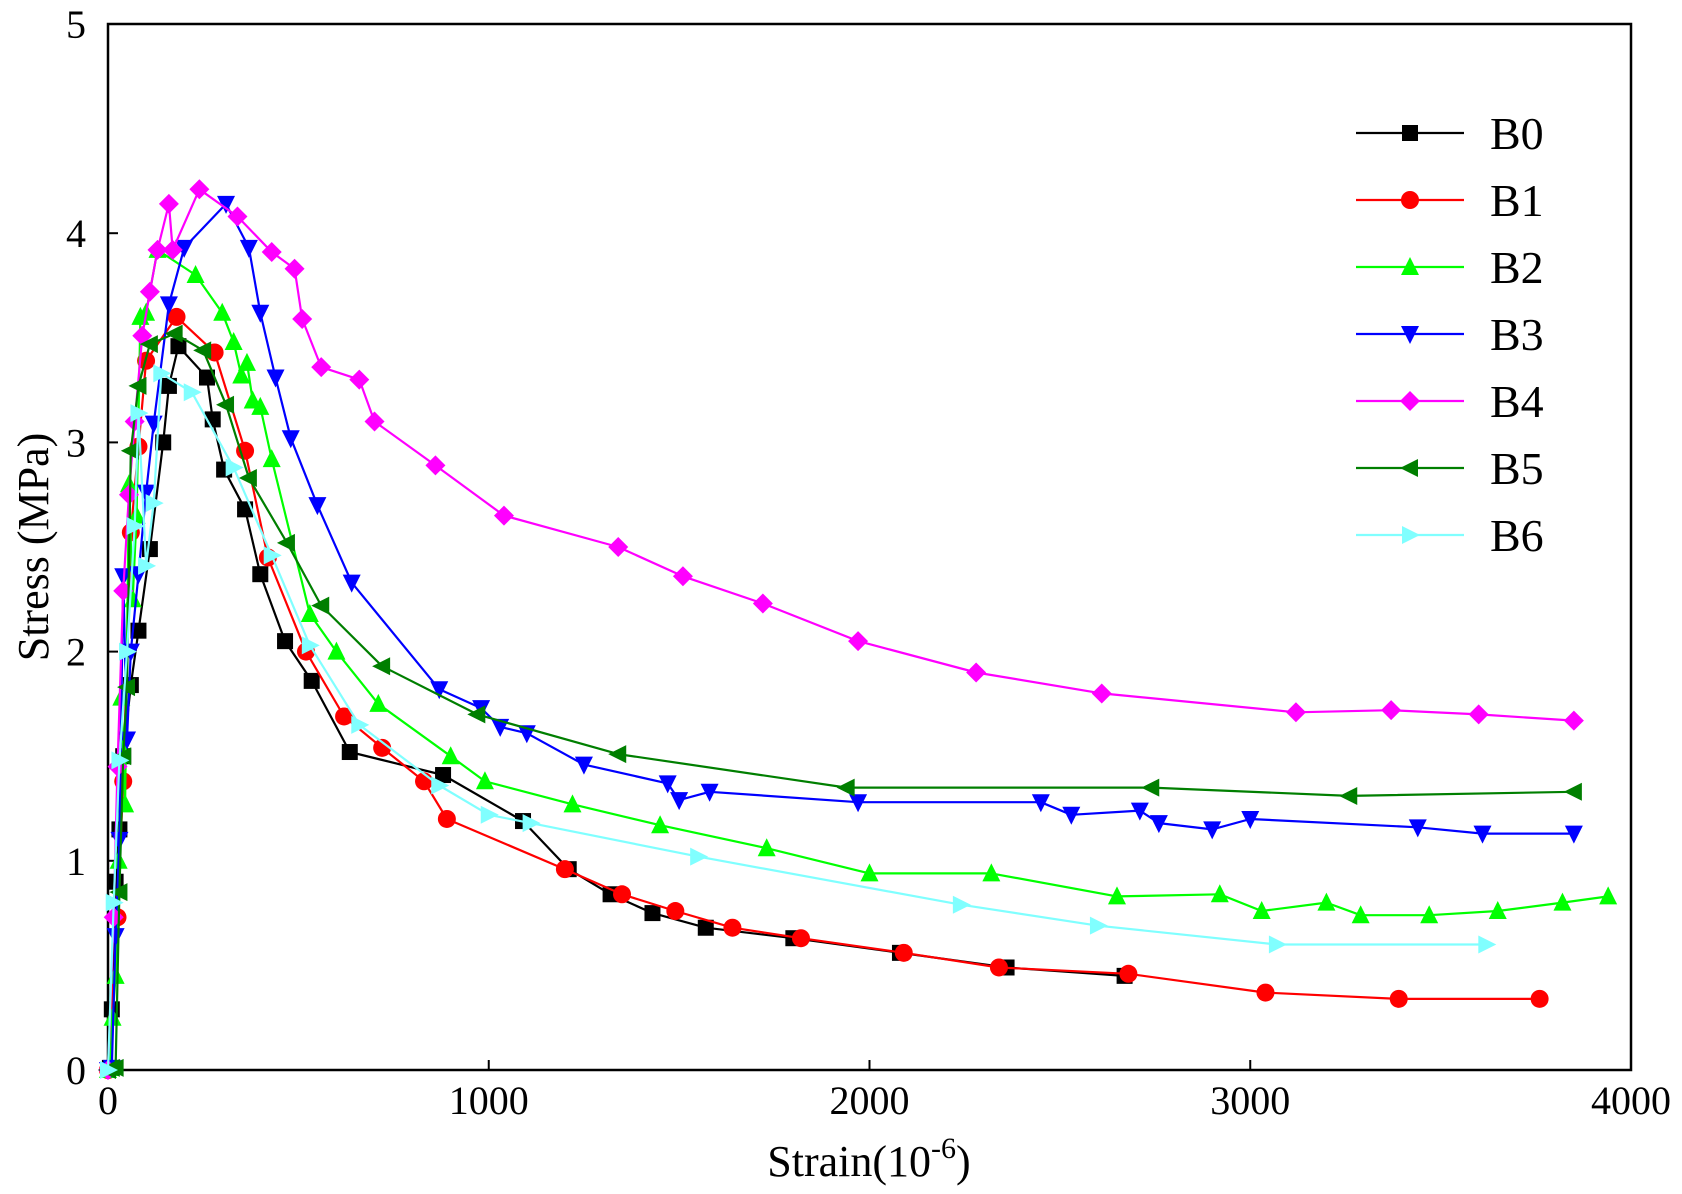 Image resolution: width=1682 pixels, height=1194 pixels. I want to click on x-tick-label: 3000, so click(1250, 1100).